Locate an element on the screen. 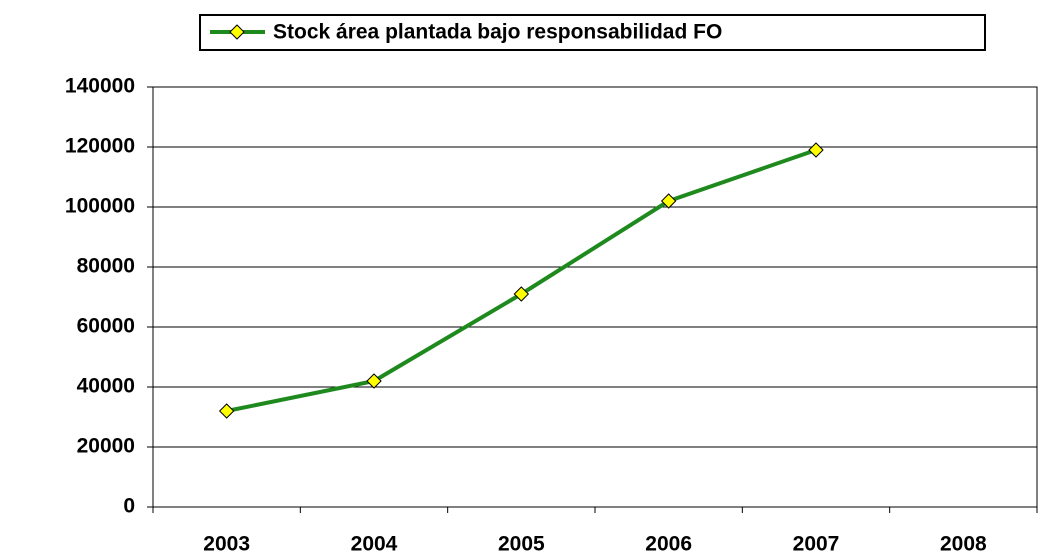 This screenshot has height=559, width=1042. y-tick-label: 140000 is located at coordinates (100, 86).